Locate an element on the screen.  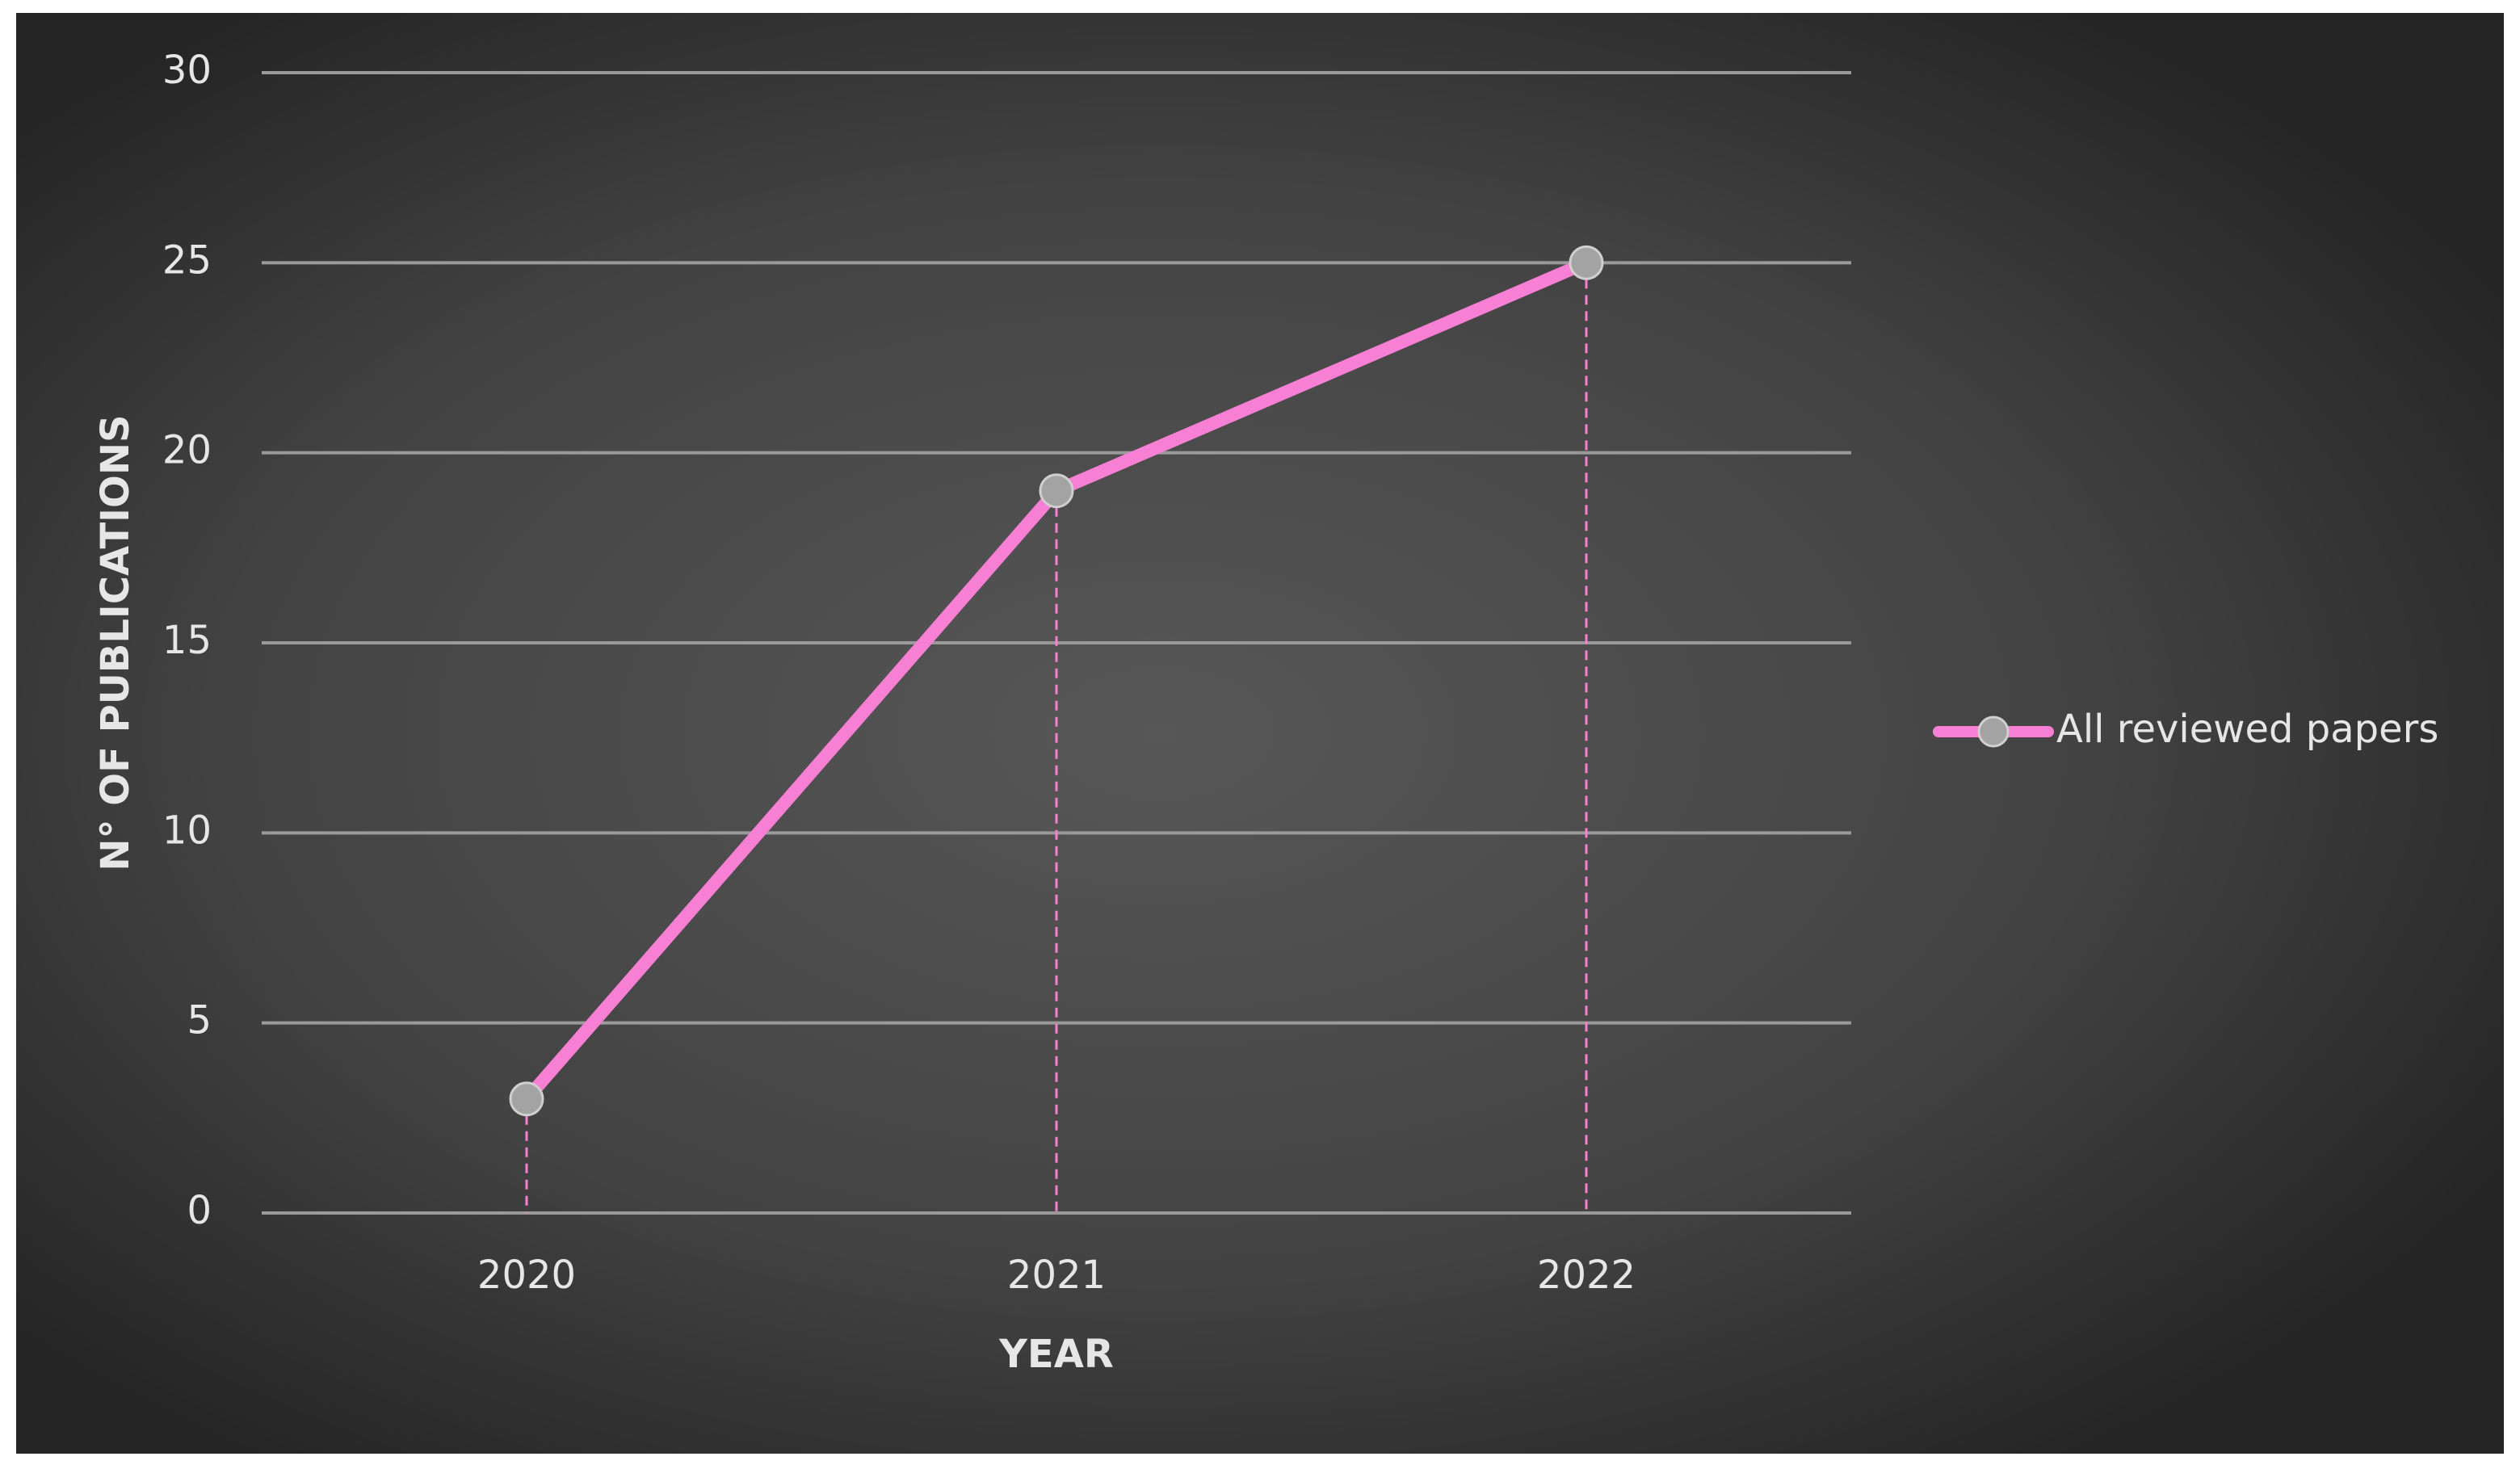
y-tick-label: 5 is located at coordinates (199, 1020).